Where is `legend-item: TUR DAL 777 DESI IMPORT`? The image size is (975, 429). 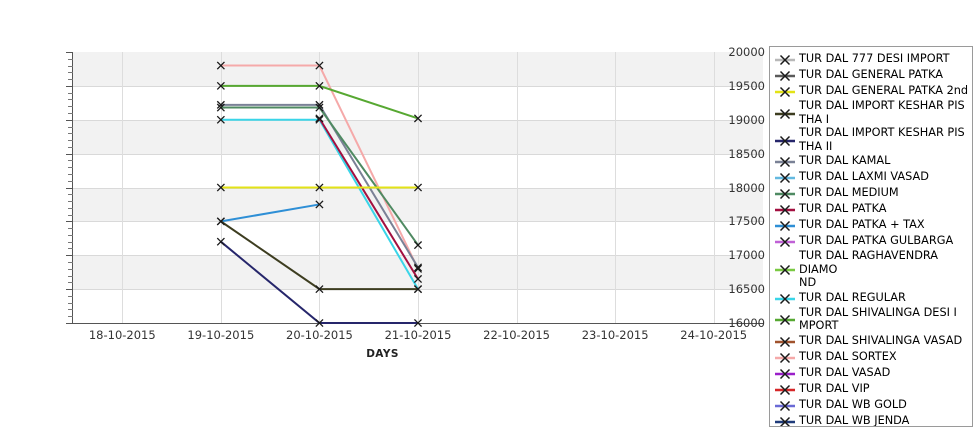 legend-item: TUR DAL 777 DESI IMPORT is located at coordinates (871, 59).